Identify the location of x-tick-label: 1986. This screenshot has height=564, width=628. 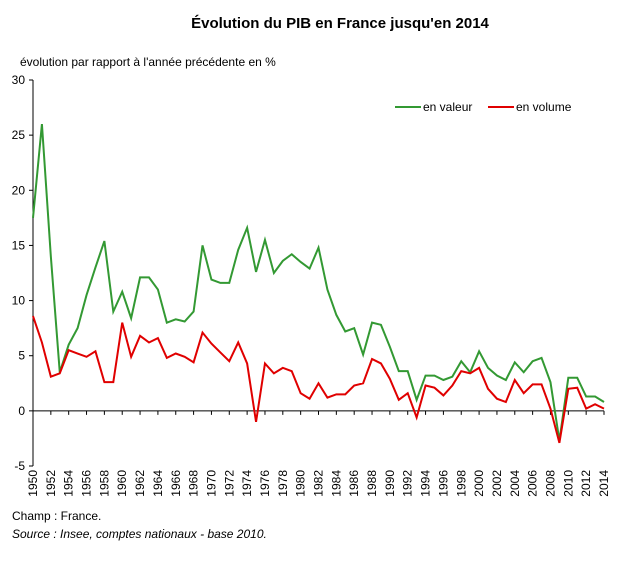
(354, 483).